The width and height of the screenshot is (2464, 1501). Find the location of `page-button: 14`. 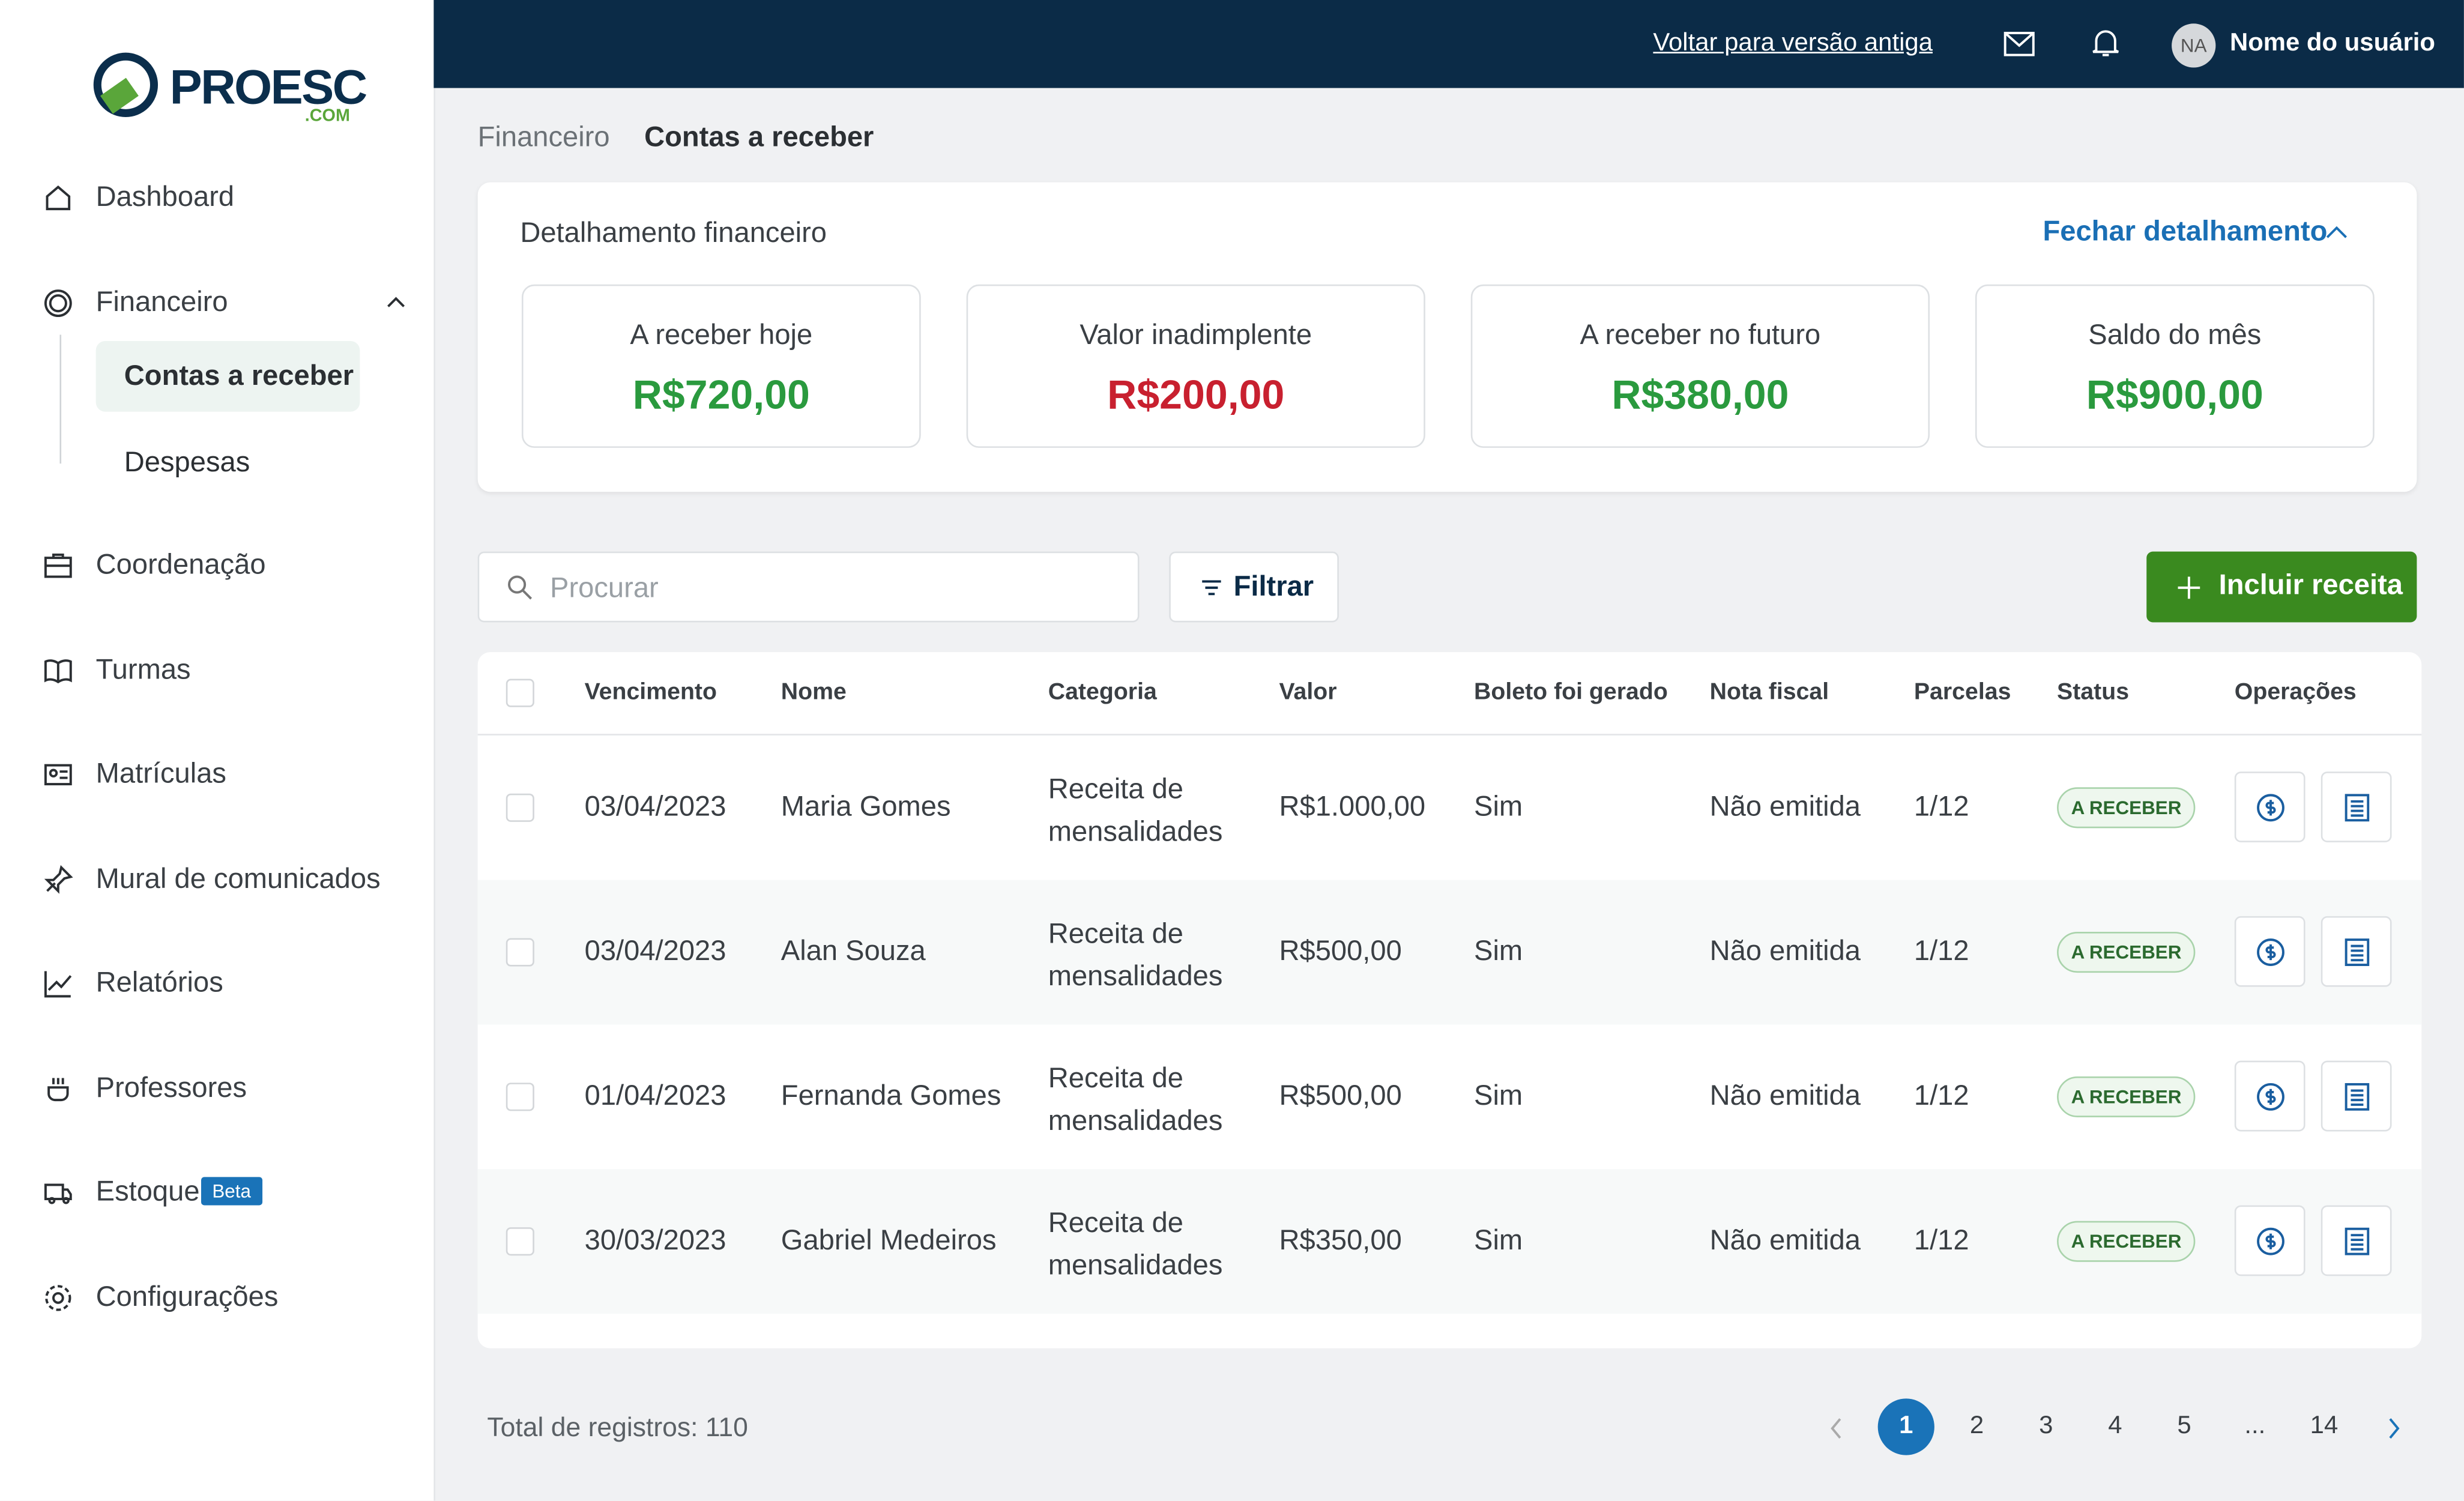

page-button: 14 is located at coordinates (2324, 1426).